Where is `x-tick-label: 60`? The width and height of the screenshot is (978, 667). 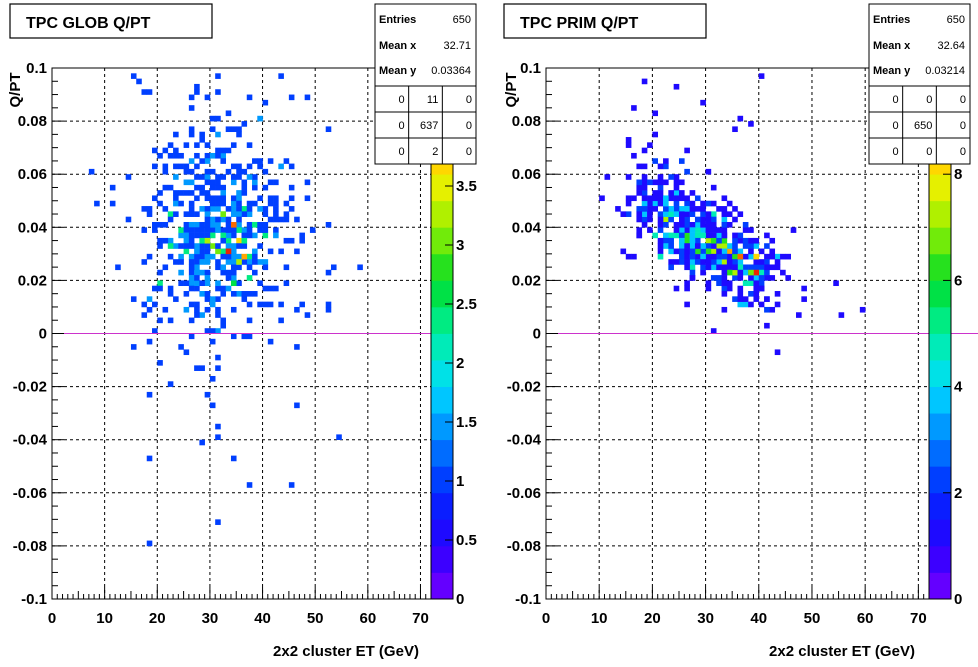
x-tick-label: 60 is located at coordinates (367, 618).